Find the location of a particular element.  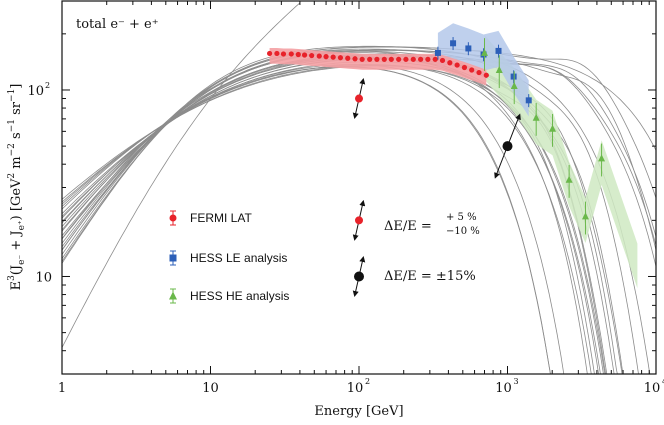

y-axis-title: E3(Je⁻ + Je⁺) [GeV2 m−2 s−1 sr−1] is located at coordinates (17, 187).